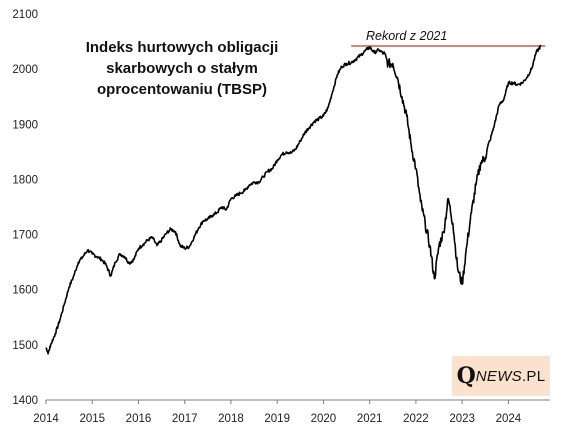 This screenshot has width=575, height=440. What do you see at coordinates (25, 208) in the screenshot?
I see `y-tick-labels: 1400 1500 1600 1700 1800 1900 2000 2100` at bounding box center [25, 208].